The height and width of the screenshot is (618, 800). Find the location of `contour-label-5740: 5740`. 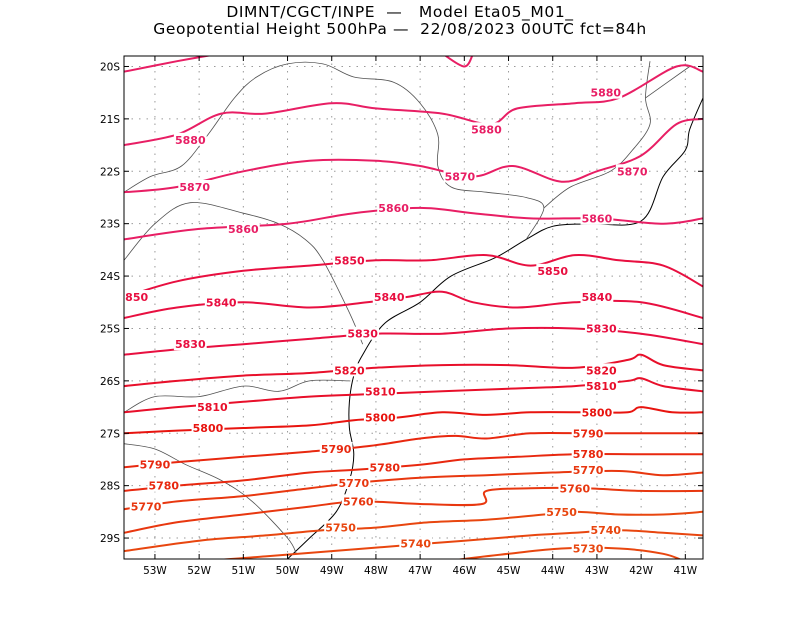

contour-label-5740: 5740 is located at coordinates (605, 530).